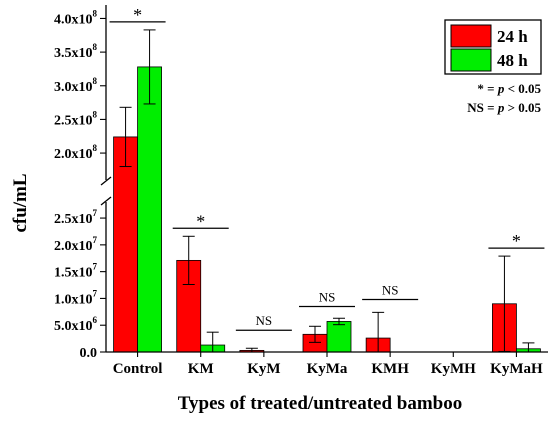 This screenshot has width=550, height=422. What do you see at coordinates (106, 191) in the screenshot?
I see `axis-break` at bounding box center [106, 191].